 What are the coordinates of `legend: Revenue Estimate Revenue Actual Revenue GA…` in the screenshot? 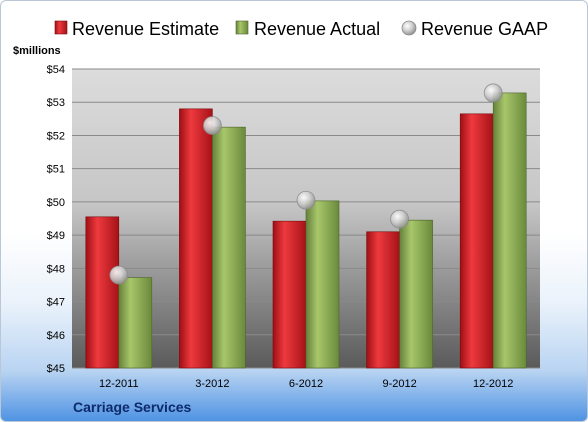 It's located at (301, 29).